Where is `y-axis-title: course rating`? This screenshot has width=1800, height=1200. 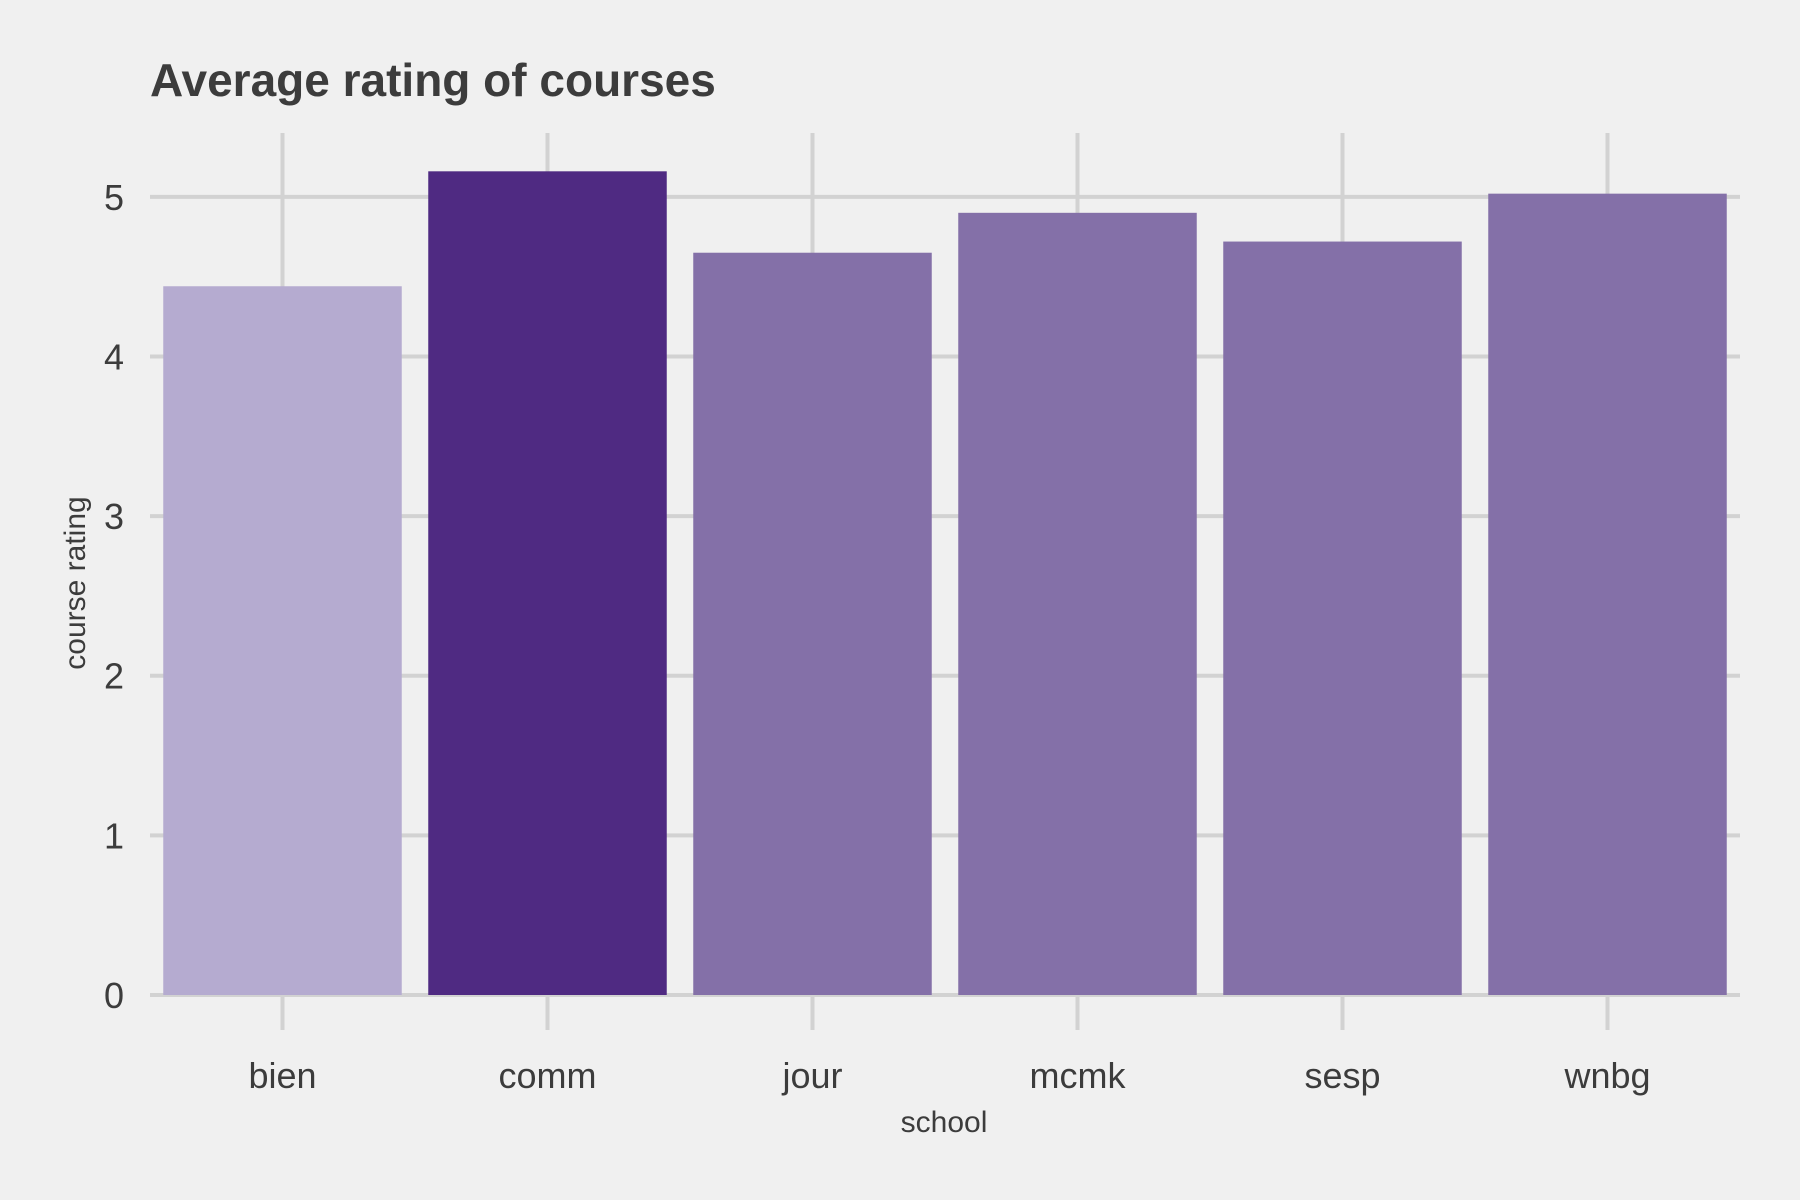 y-axis-title: course rating is located at coordinates (75, 582).